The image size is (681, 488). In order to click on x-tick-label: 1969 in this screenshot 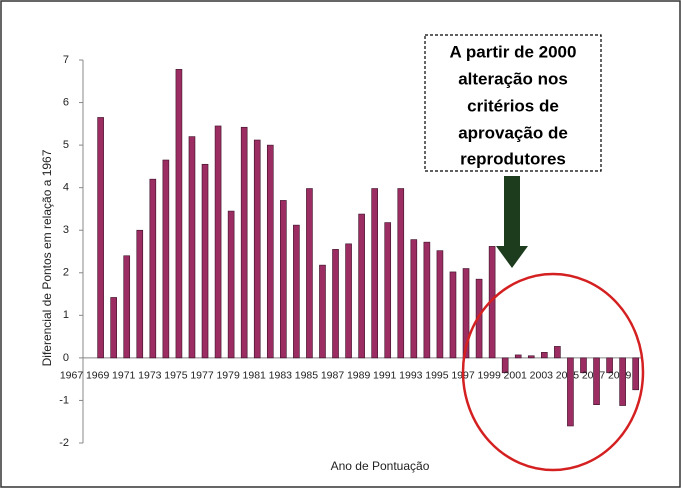, I will do `click(98, 376)`.